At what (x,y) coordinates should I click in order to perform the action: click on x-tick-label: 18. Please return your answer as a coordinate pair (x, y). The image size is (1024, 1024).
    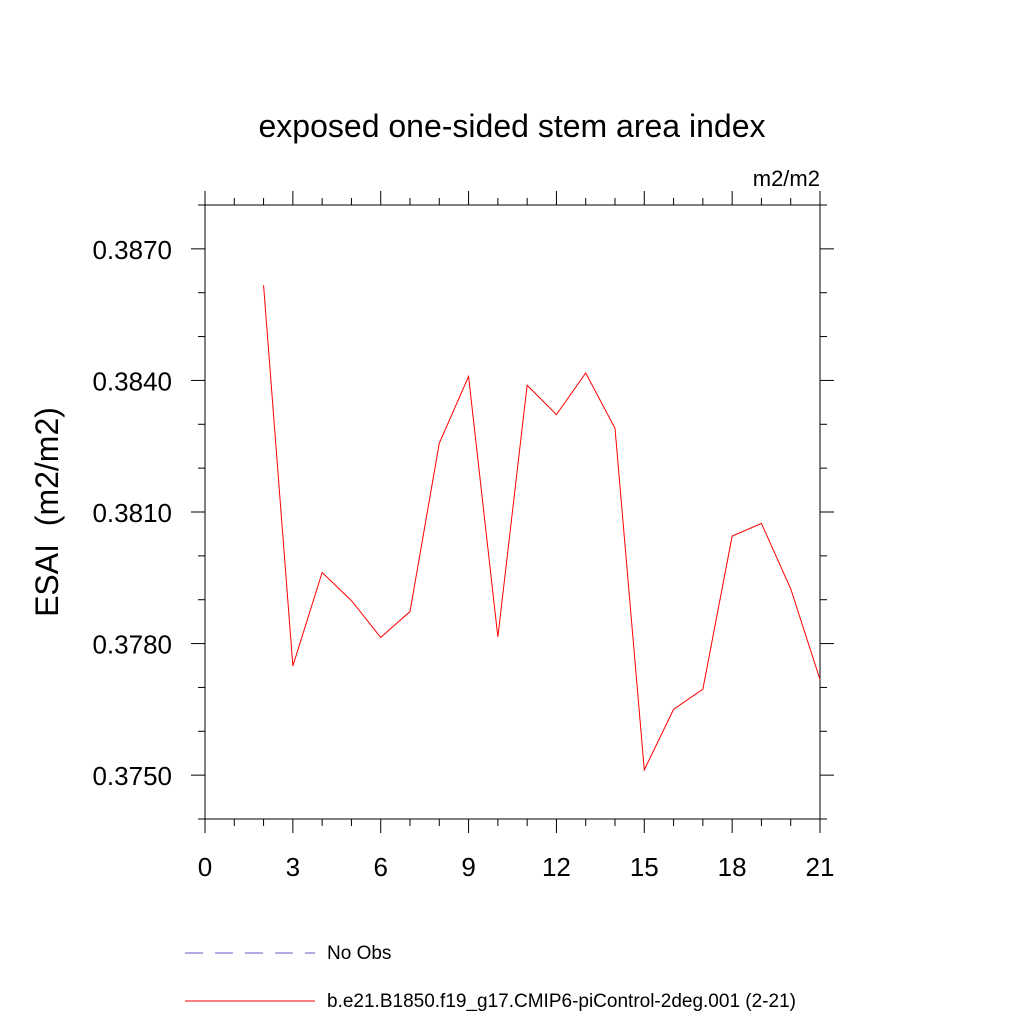
    Looking at the image, I should click on (732, 867).